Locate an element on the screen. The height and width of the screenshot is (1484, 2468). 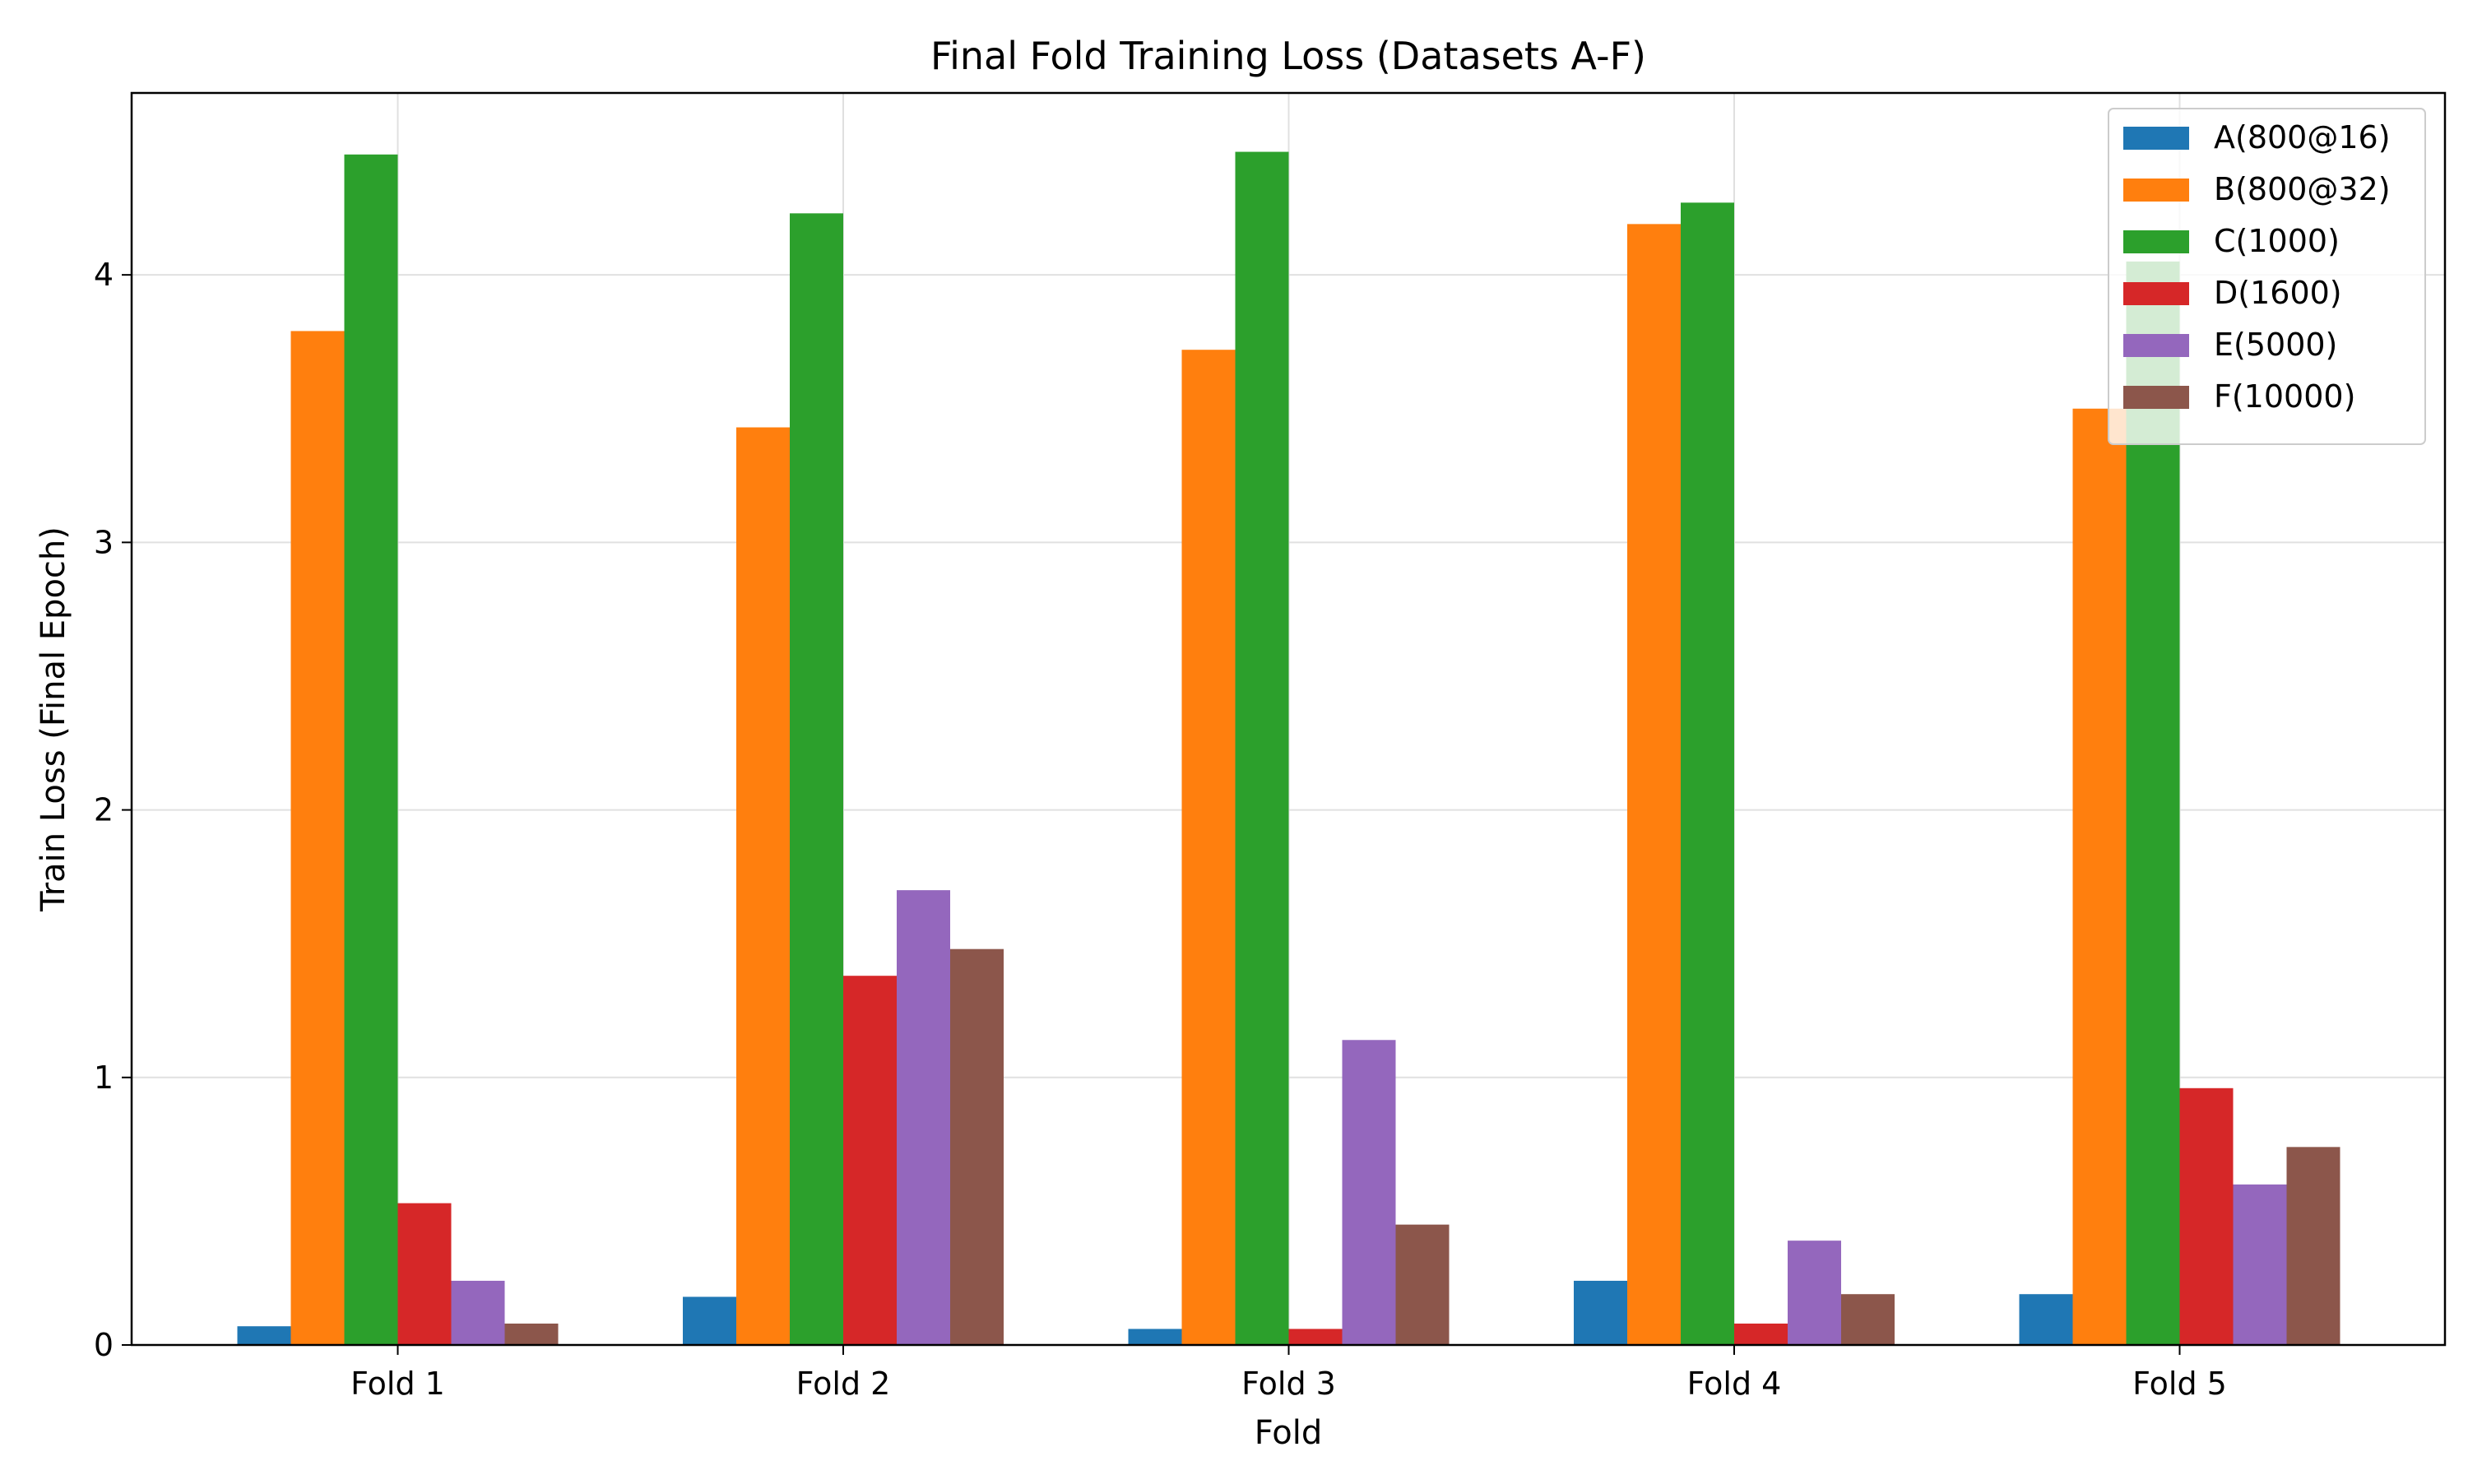
y-tick-label: 1 is located at coordinates (104, 1078).